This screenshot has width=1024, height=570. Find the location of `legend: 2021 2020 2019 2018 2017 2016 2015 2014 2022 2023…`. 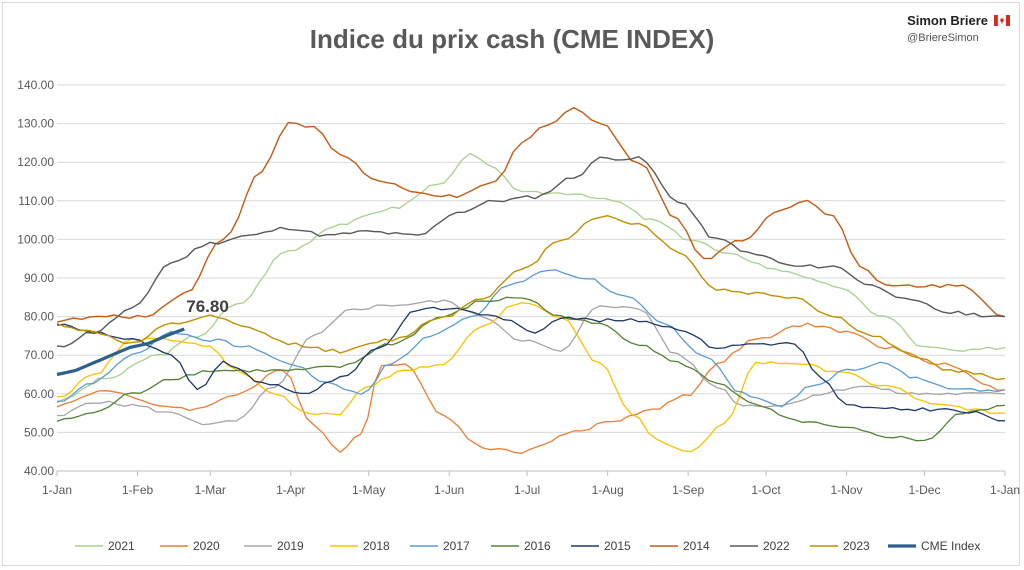

legend: 2021 2020 2019 2018 2017 2016 2015 2014 2022 2023… is located at coordinates (527, 546).